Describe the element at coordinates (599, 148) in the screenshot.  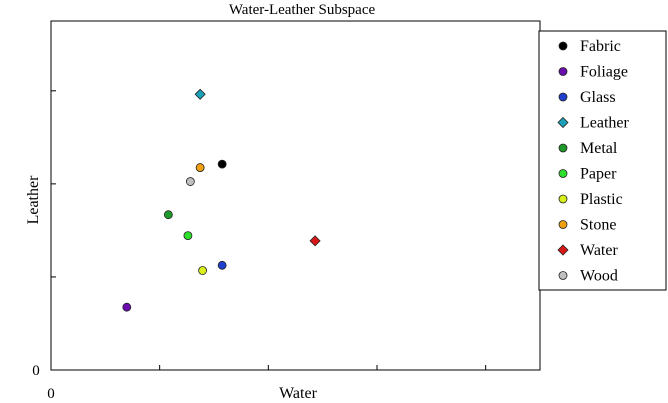
I see `legend-label-metal: Metal` at that location.